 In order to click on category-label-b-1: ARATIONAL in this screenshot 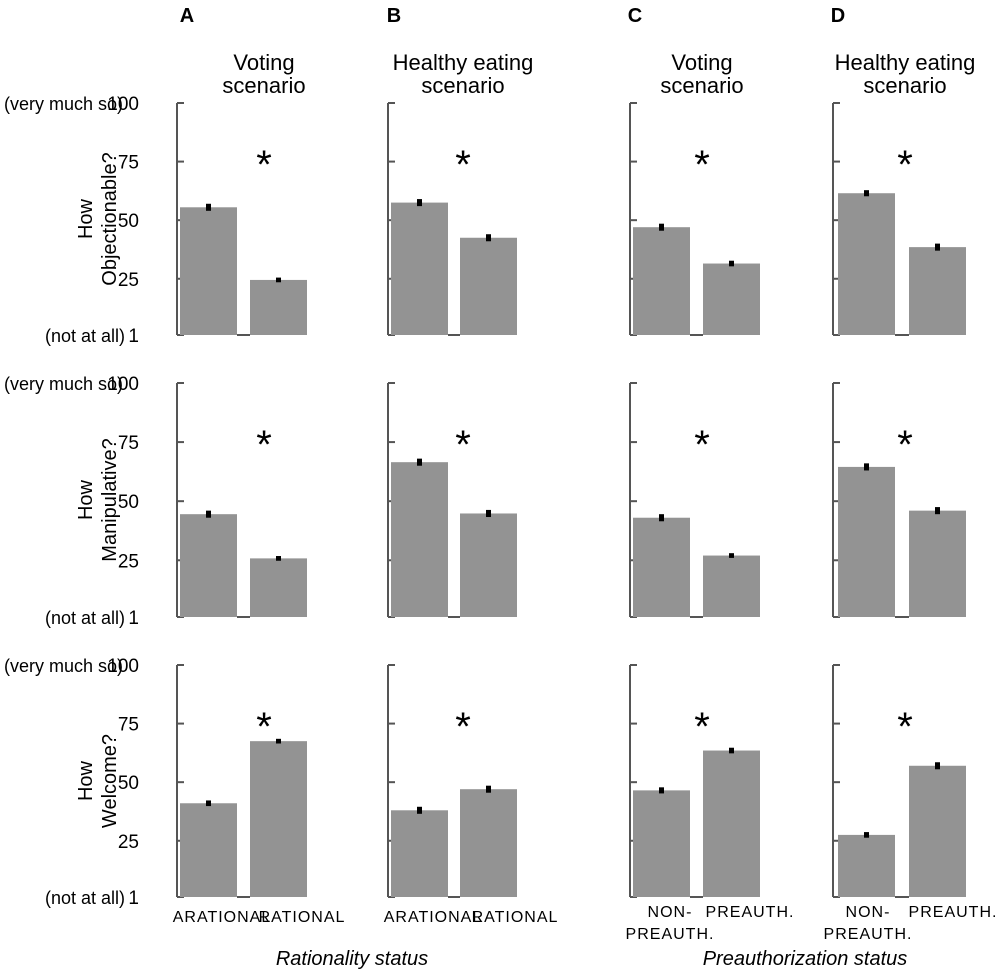, I will do `click(433, 917)`.